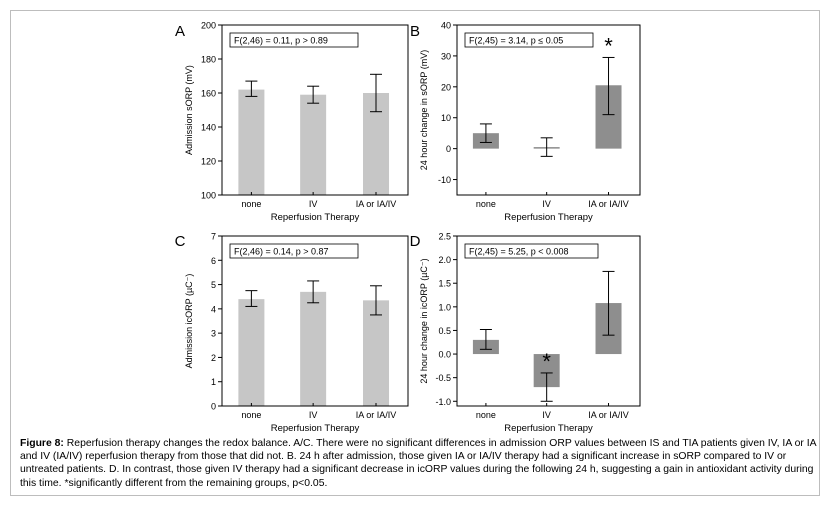  Describe the element at coordinates (519, 252) in the screenshot. I see `stats-annotation: F(2,45) = 5.25, p < 0.008` at that location.